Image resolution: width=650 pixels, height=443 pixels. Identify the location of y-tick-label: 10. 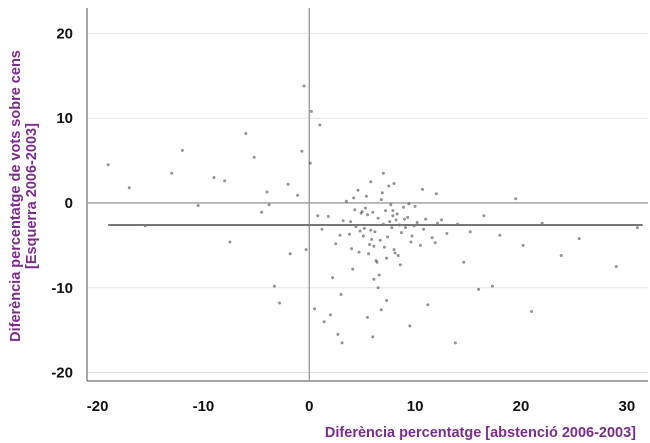
(64, 118).